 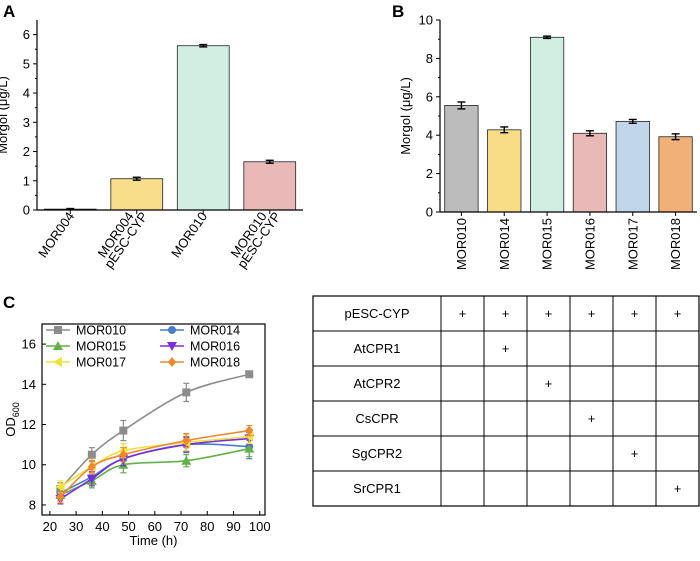 What do you see at coordinates (589, 244) in the screenshot?
I see `x-tick-label: MOR016` at bounding box center [589, 244].